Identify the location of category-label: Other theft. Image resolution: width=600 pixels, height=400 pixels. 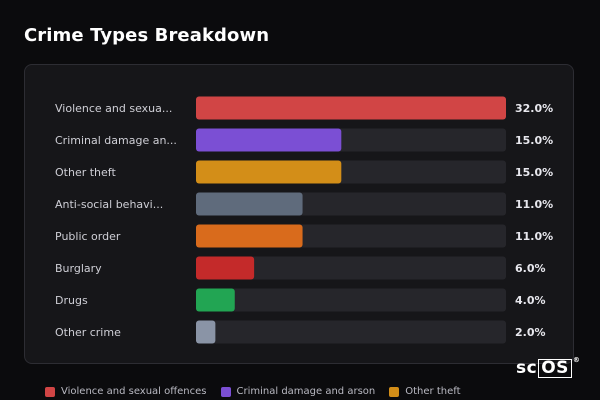
(85, 172).